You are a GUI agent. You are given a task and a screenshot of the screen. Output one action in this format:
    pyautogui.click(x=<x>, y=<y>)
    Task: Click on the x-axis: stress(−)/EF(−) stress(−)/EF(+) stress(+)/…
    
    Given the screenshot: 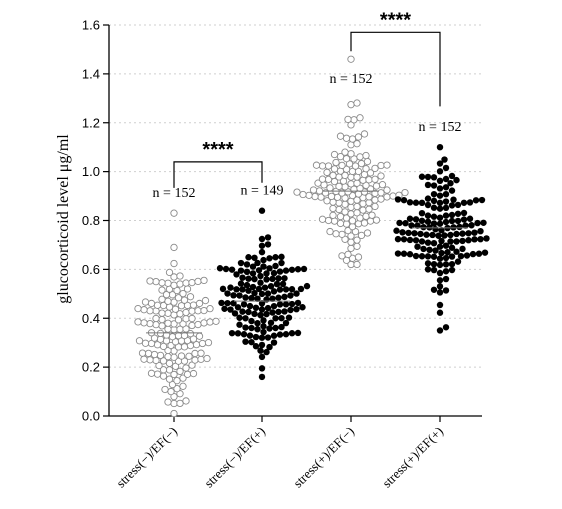 What is the action you would take?
    pyautogui.click(x=295, y=452)
    